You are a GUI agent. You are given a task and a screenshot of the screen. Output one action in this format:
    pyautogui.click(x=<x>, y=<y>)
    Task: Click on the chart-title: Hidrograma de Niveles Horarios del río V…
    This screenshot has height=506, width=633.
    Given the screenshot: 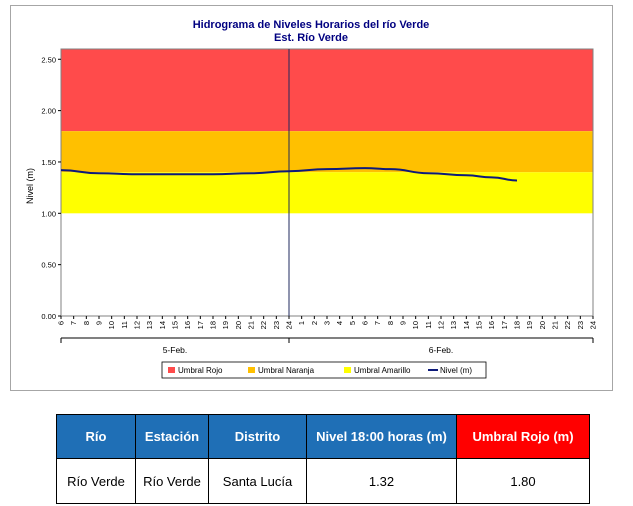 What is the action you would take?
    pyautogui.click(x=311, y=25)
    